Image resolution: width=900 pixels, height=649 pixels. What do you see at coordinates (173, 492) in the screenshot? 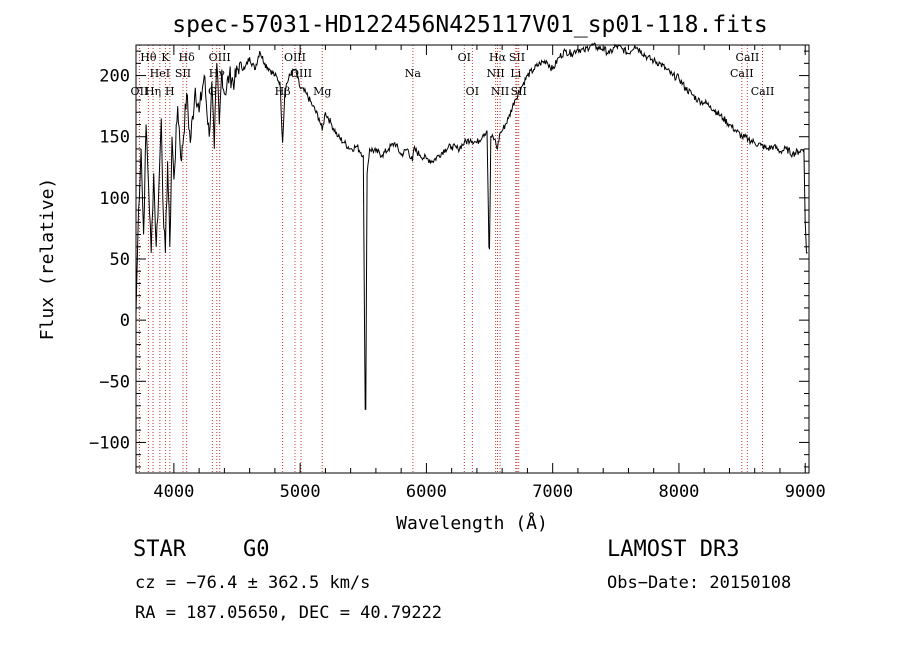
I see `x-tick-label-0: 4000` at bounding box center [173, 492].